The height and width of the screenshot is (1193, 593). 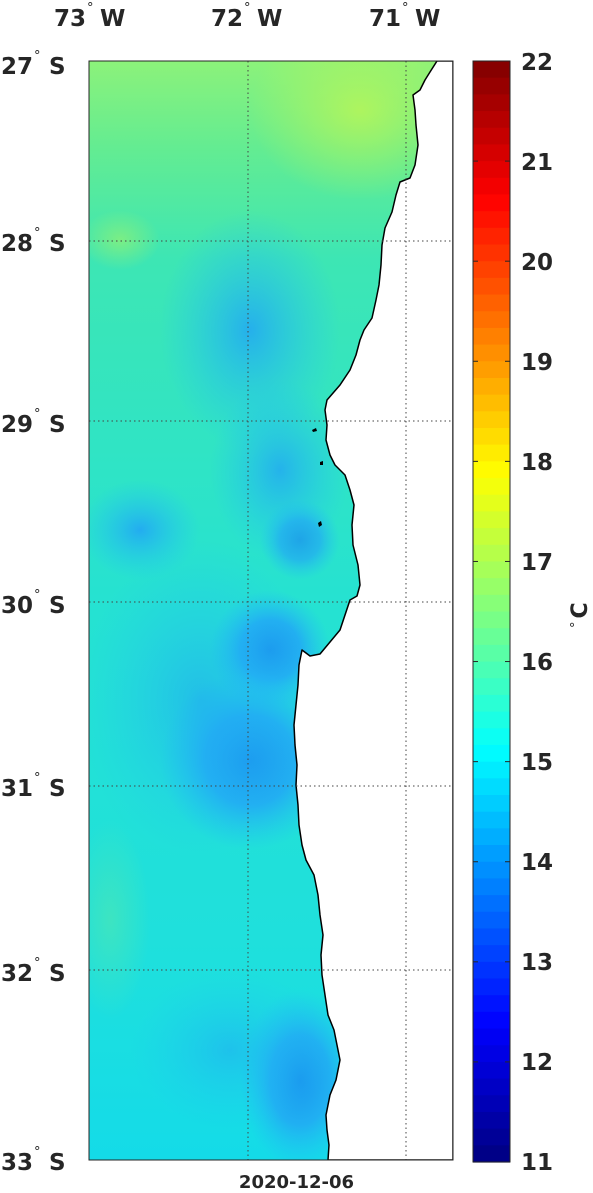 I want to click on lon-label-value: 73, so click(x=70, y=19).